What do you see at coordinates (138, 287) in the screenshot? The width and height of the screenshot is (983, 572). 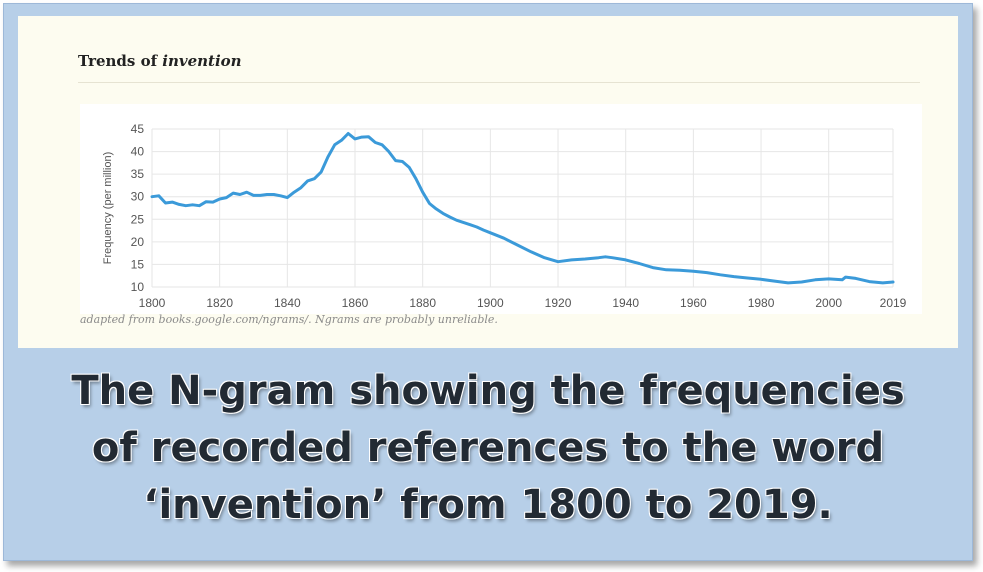 I see `y-tick-label: 10` at bounding box center [138, 287].